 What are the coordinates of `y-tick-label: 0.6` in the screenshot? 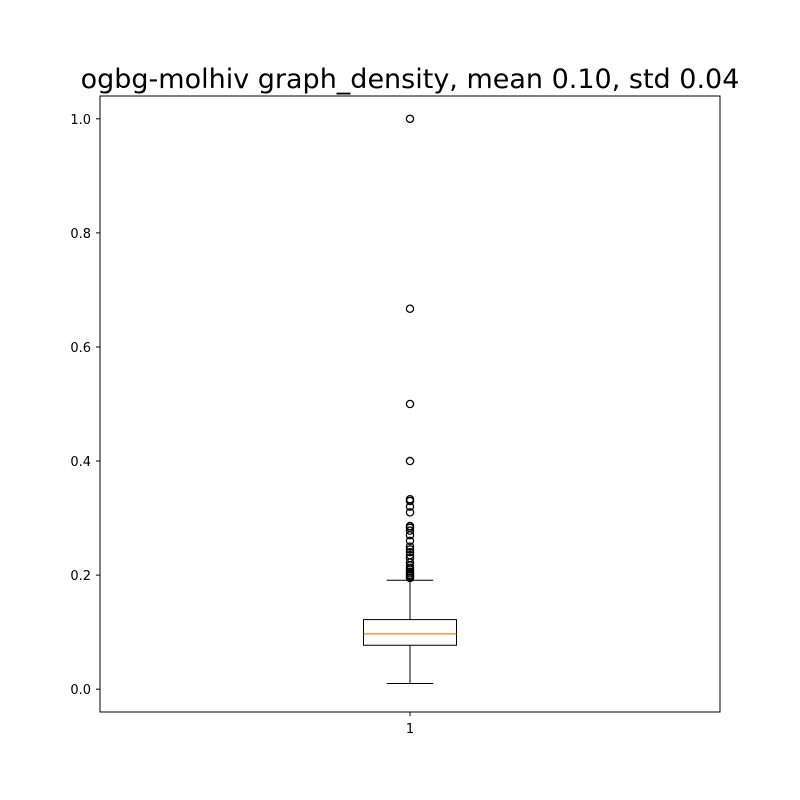 It's located at (80, 348).